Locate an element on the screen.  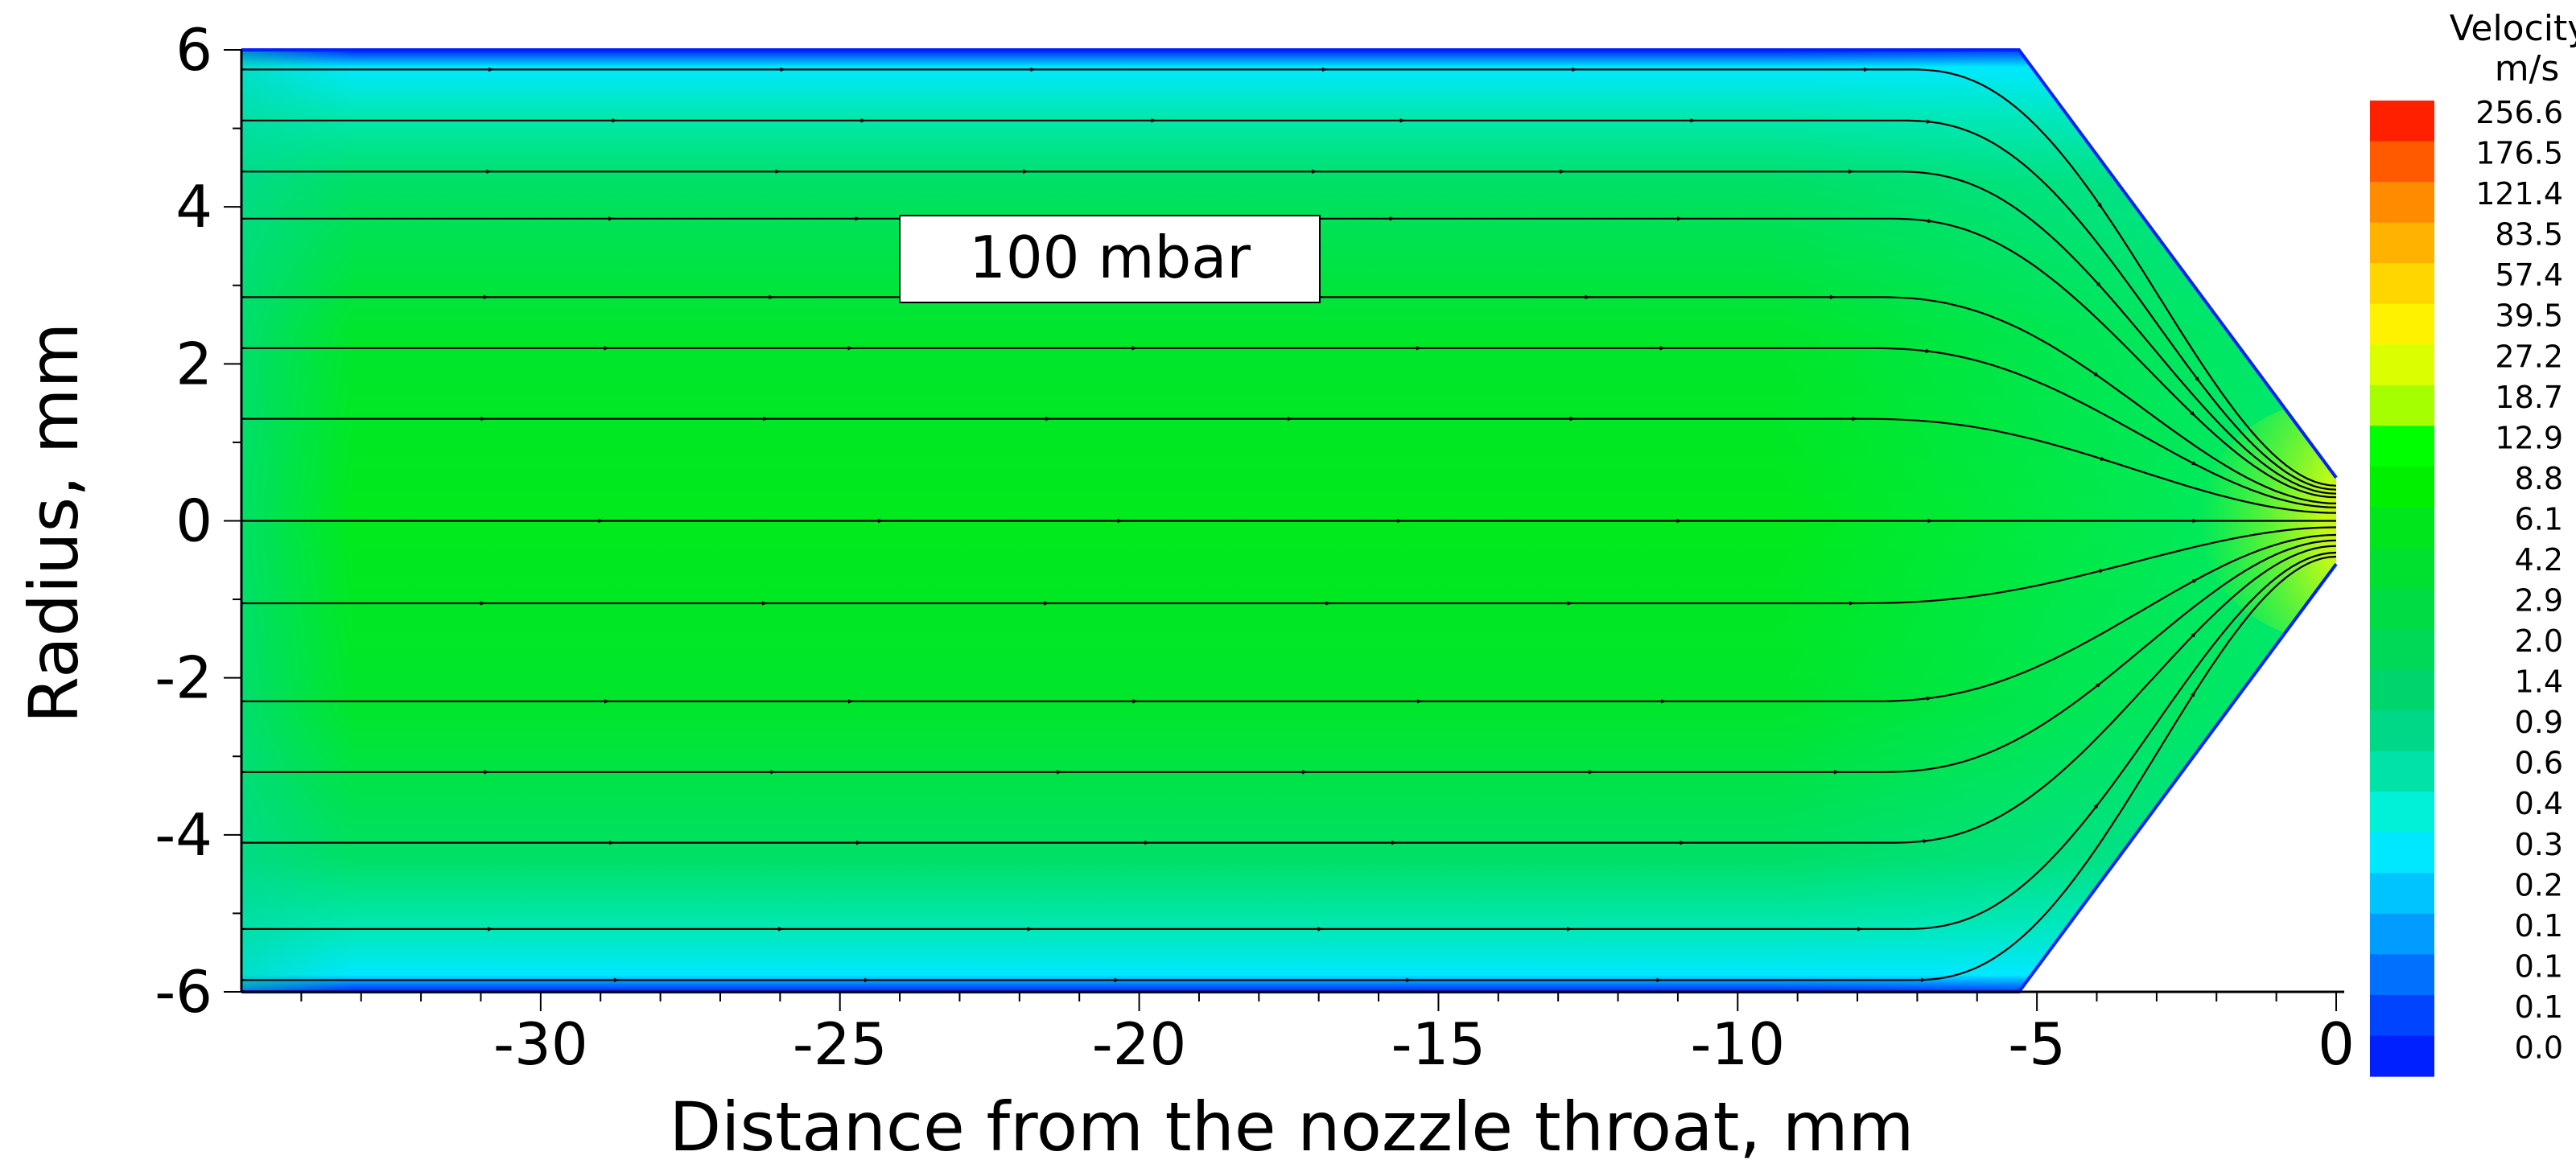
colorbar-level-label: 83.5 is located at coordinates (2529, 235).